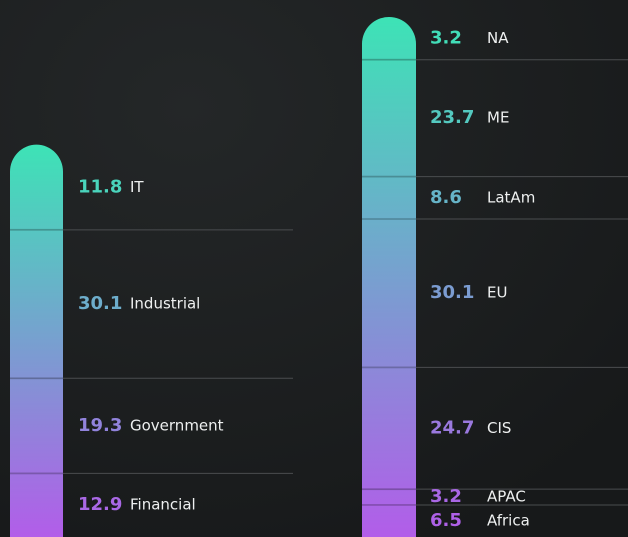  What do you see at coordinates (506, 497) in the screenshot?
I see `category-label: APAC` at bounding box center [506, 497].